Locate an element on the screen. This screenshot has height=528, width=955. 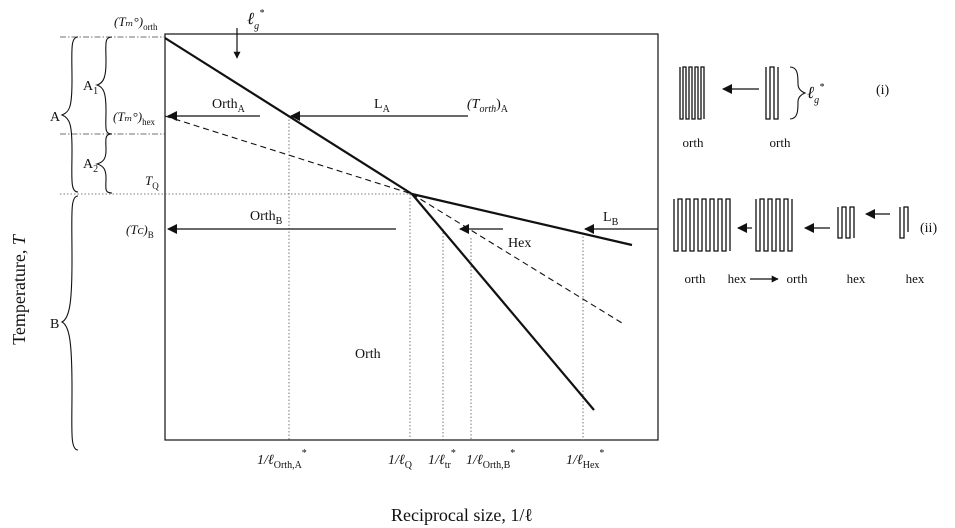
lamella-orth-thin-i is located at coordinates (772, 93).